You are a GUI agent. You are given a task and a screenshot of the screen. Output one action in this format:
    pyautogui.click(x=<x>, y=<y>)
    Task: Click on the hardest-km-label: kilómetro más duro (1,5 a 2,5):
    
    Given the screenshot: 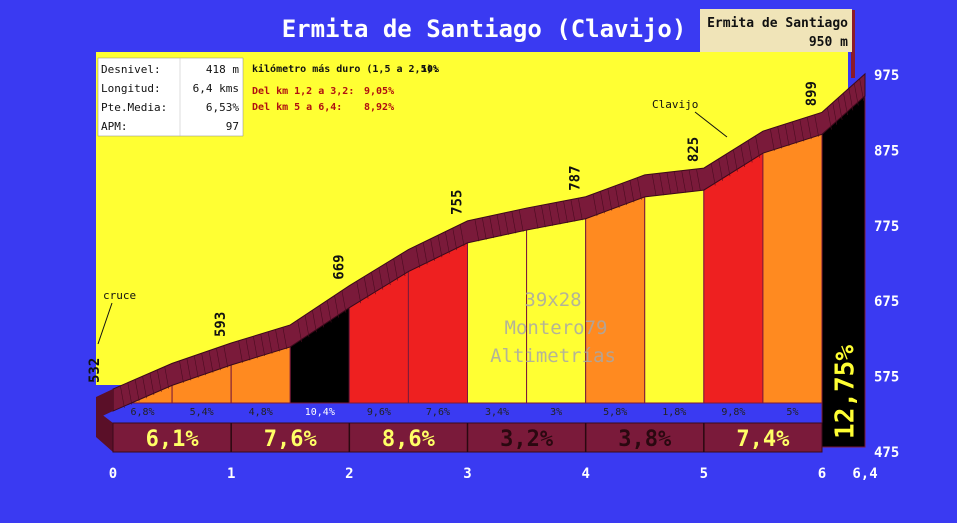 What is the action you would take?
    pyautogui.click(x=345, y=69)
    